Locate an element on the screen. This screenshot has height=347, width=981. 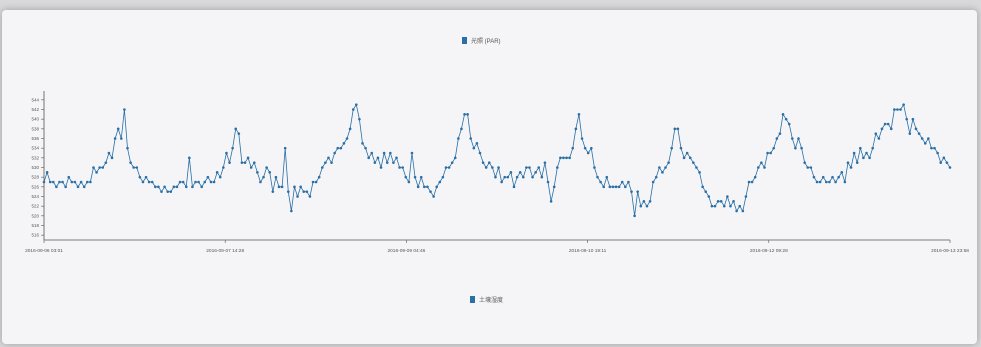
y-tick-label: 516 is located at coordinates (35, 235).